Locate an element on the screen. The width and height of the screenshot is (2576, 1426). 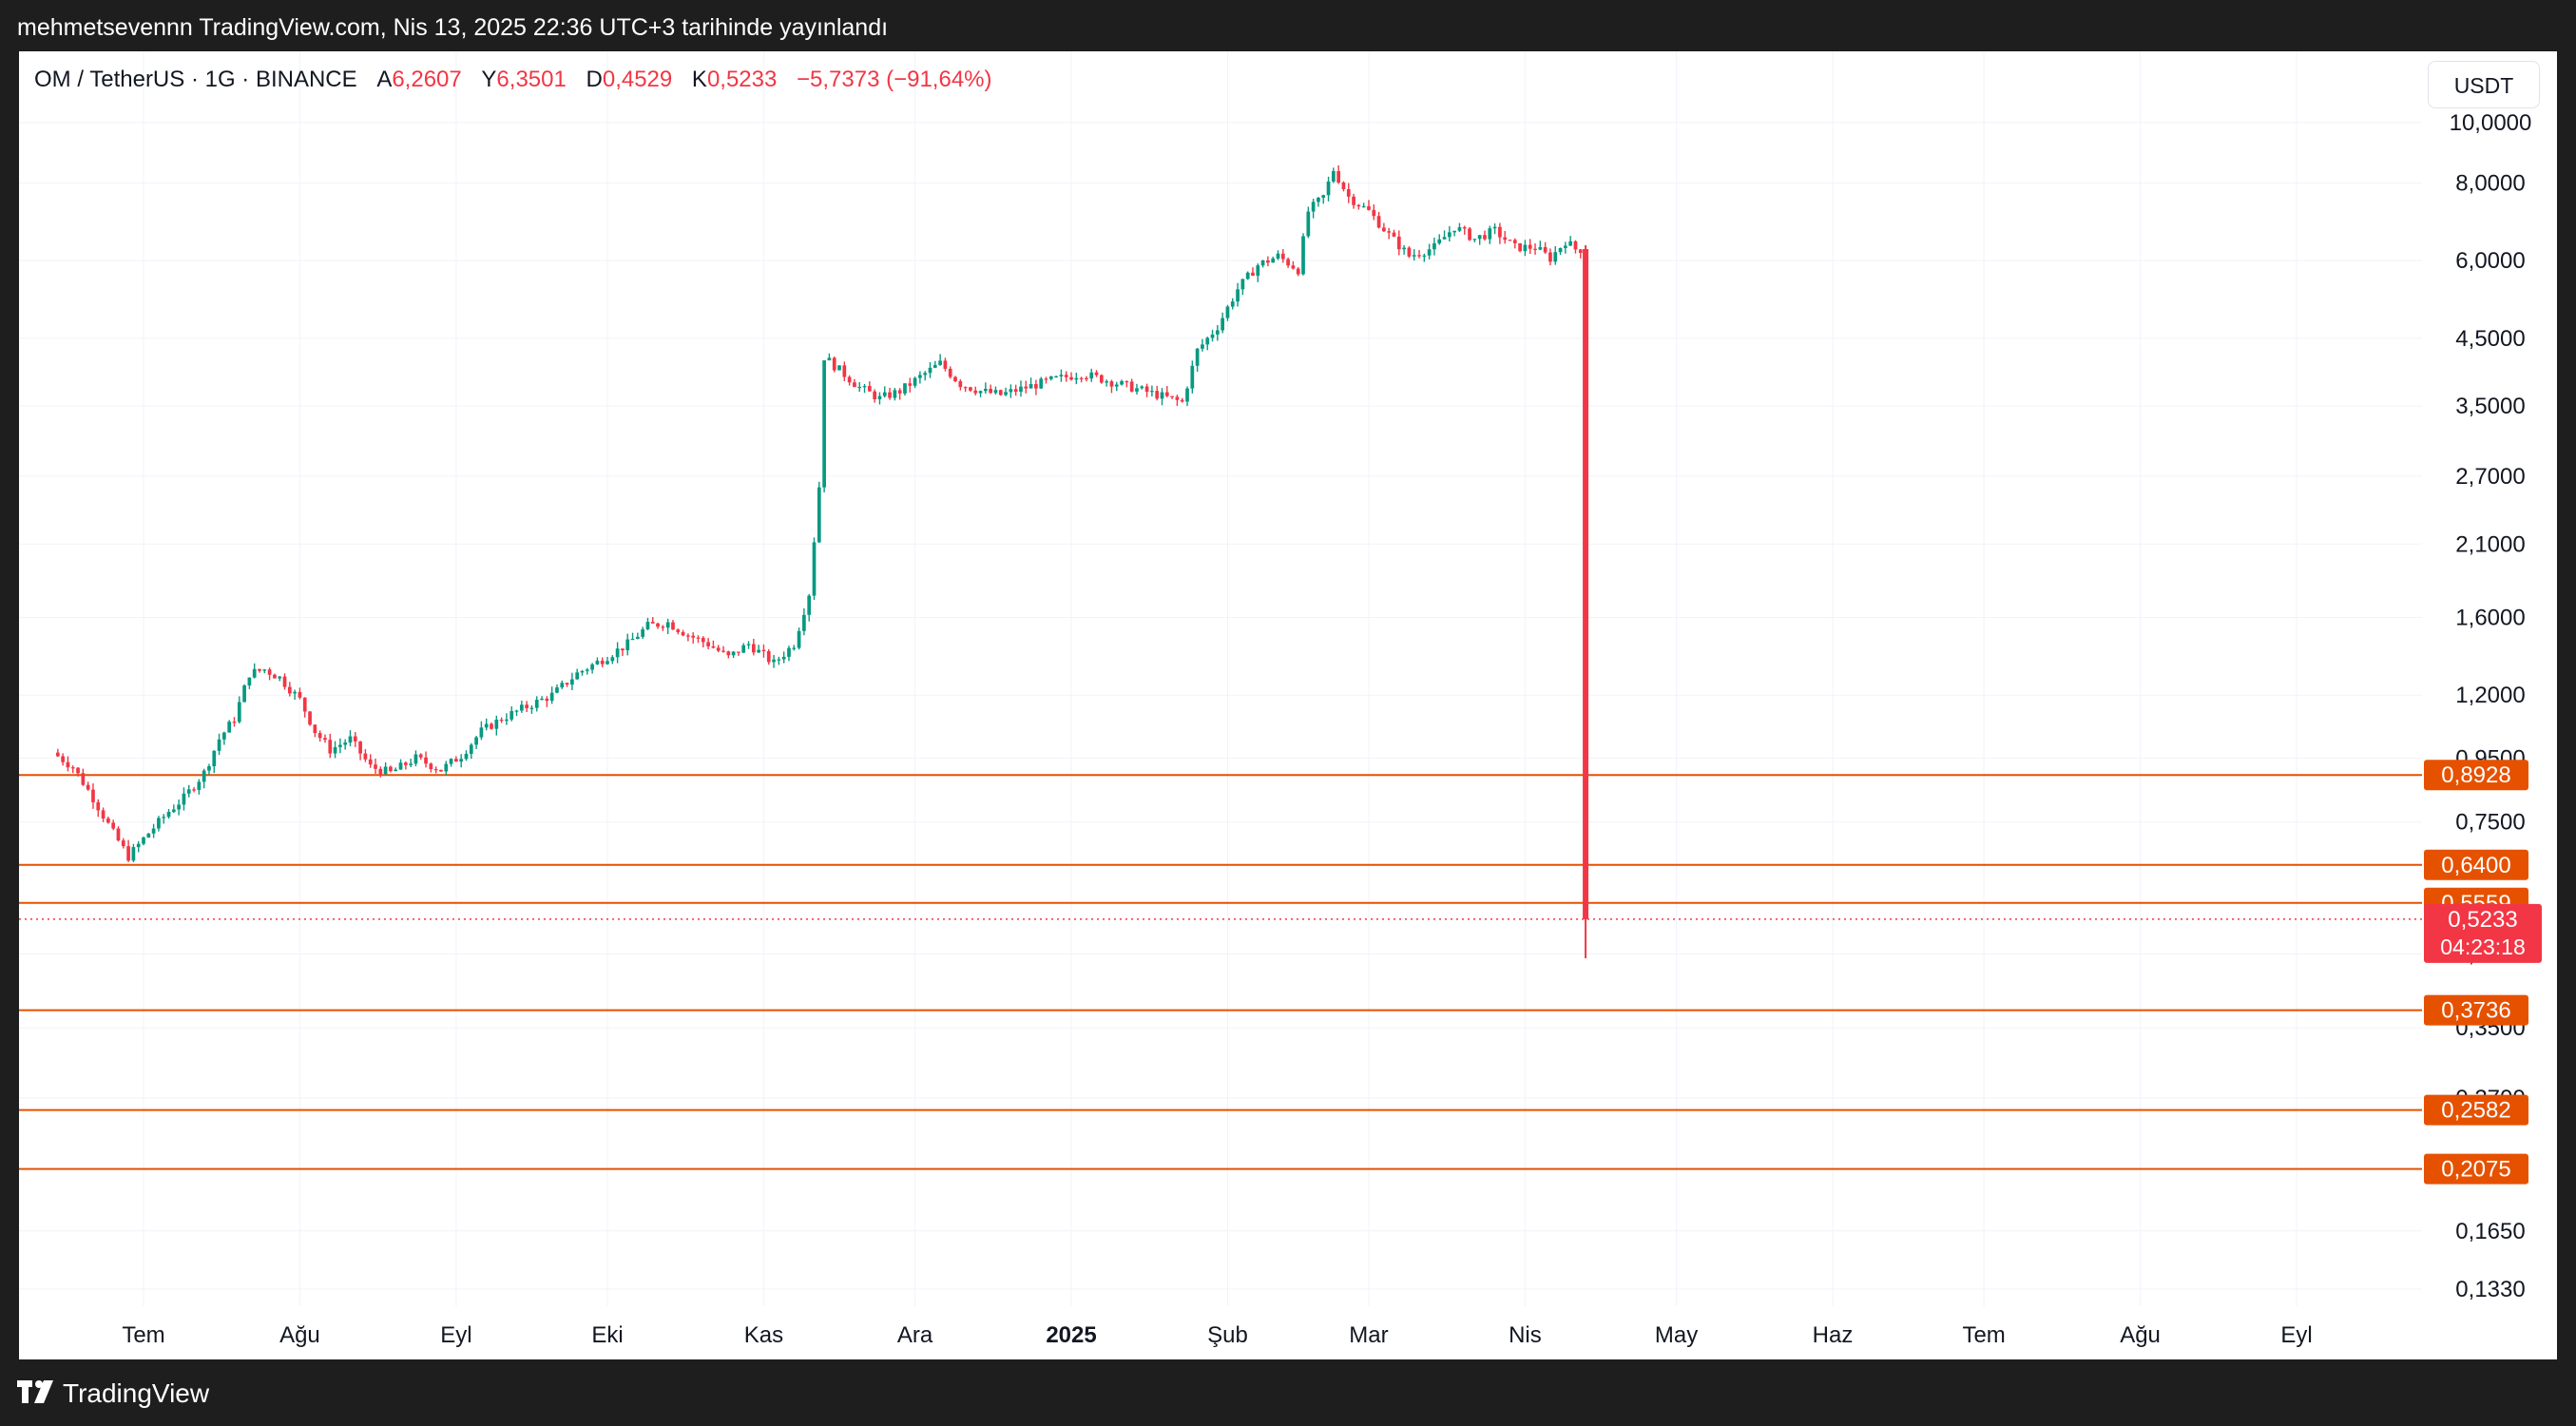
time-tick-label: Nis is located at coordinates (1526, 1335).